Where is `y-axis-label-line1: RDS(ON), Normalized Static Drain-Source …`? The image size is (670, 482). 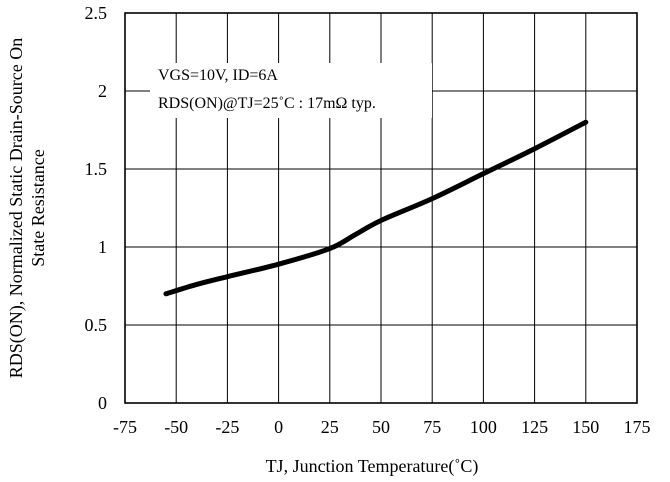
y-axis-label-line1: RDS(ON), Normalized Static Drain-Source … is located at coordinates (16, 208).